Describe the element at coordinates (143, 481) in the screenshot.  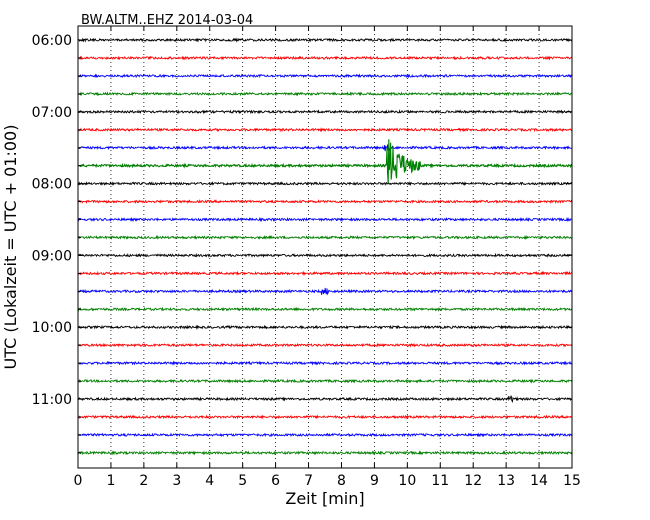
I see `x-tick-label: 2` at that location.